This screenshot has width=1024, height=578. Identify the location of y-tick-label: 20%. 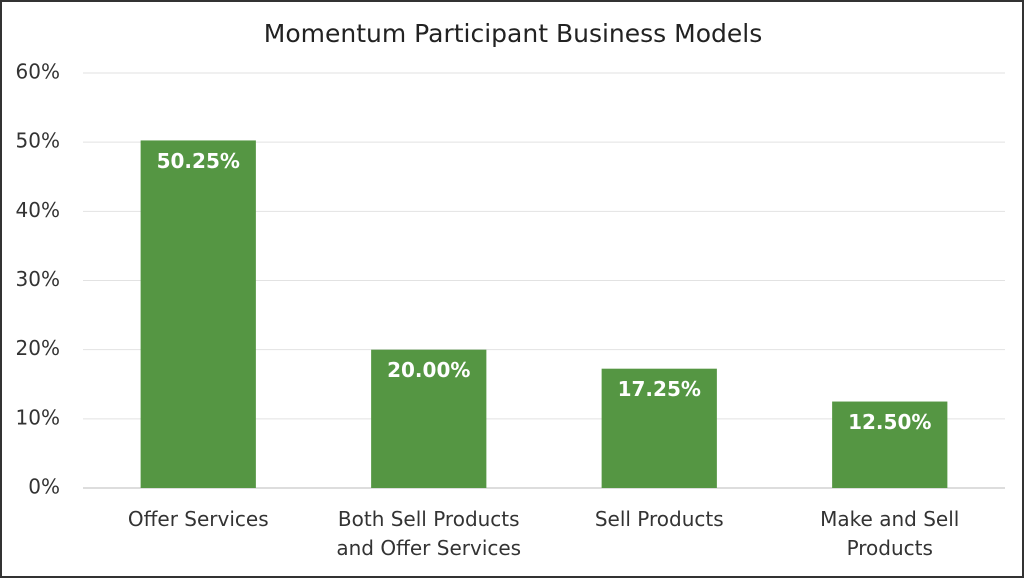
(38, 348).